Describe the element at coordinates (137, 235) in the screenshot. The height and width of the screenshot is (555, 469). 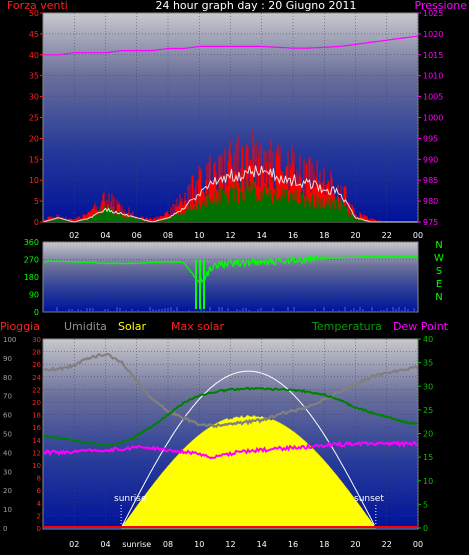
I see `wind-time-tick-label: 06` at that location.